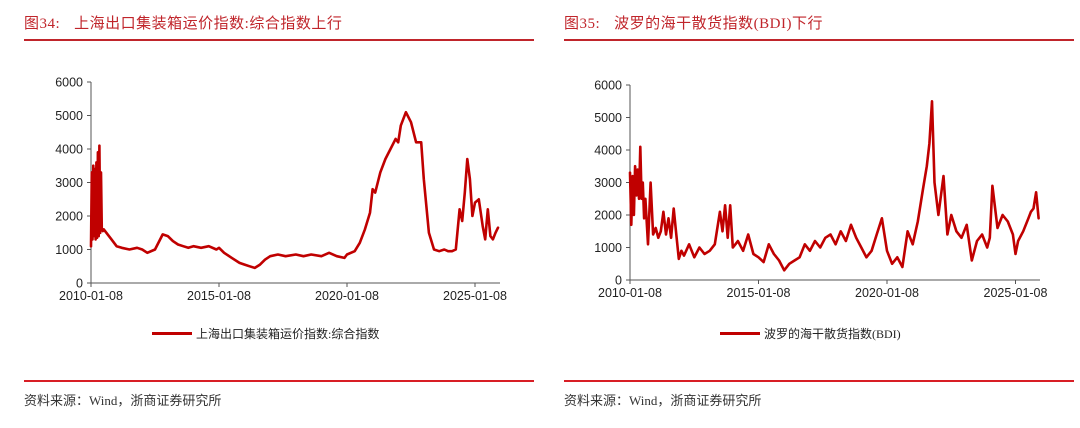 This screenshot has width=1080, height=428. What do you see at coordinates (208, 24) in the screenshot?
I see `figure-34-title-text: 上海出口集装箱运价指数:综合指数上行` at bounding box center [208, 24].